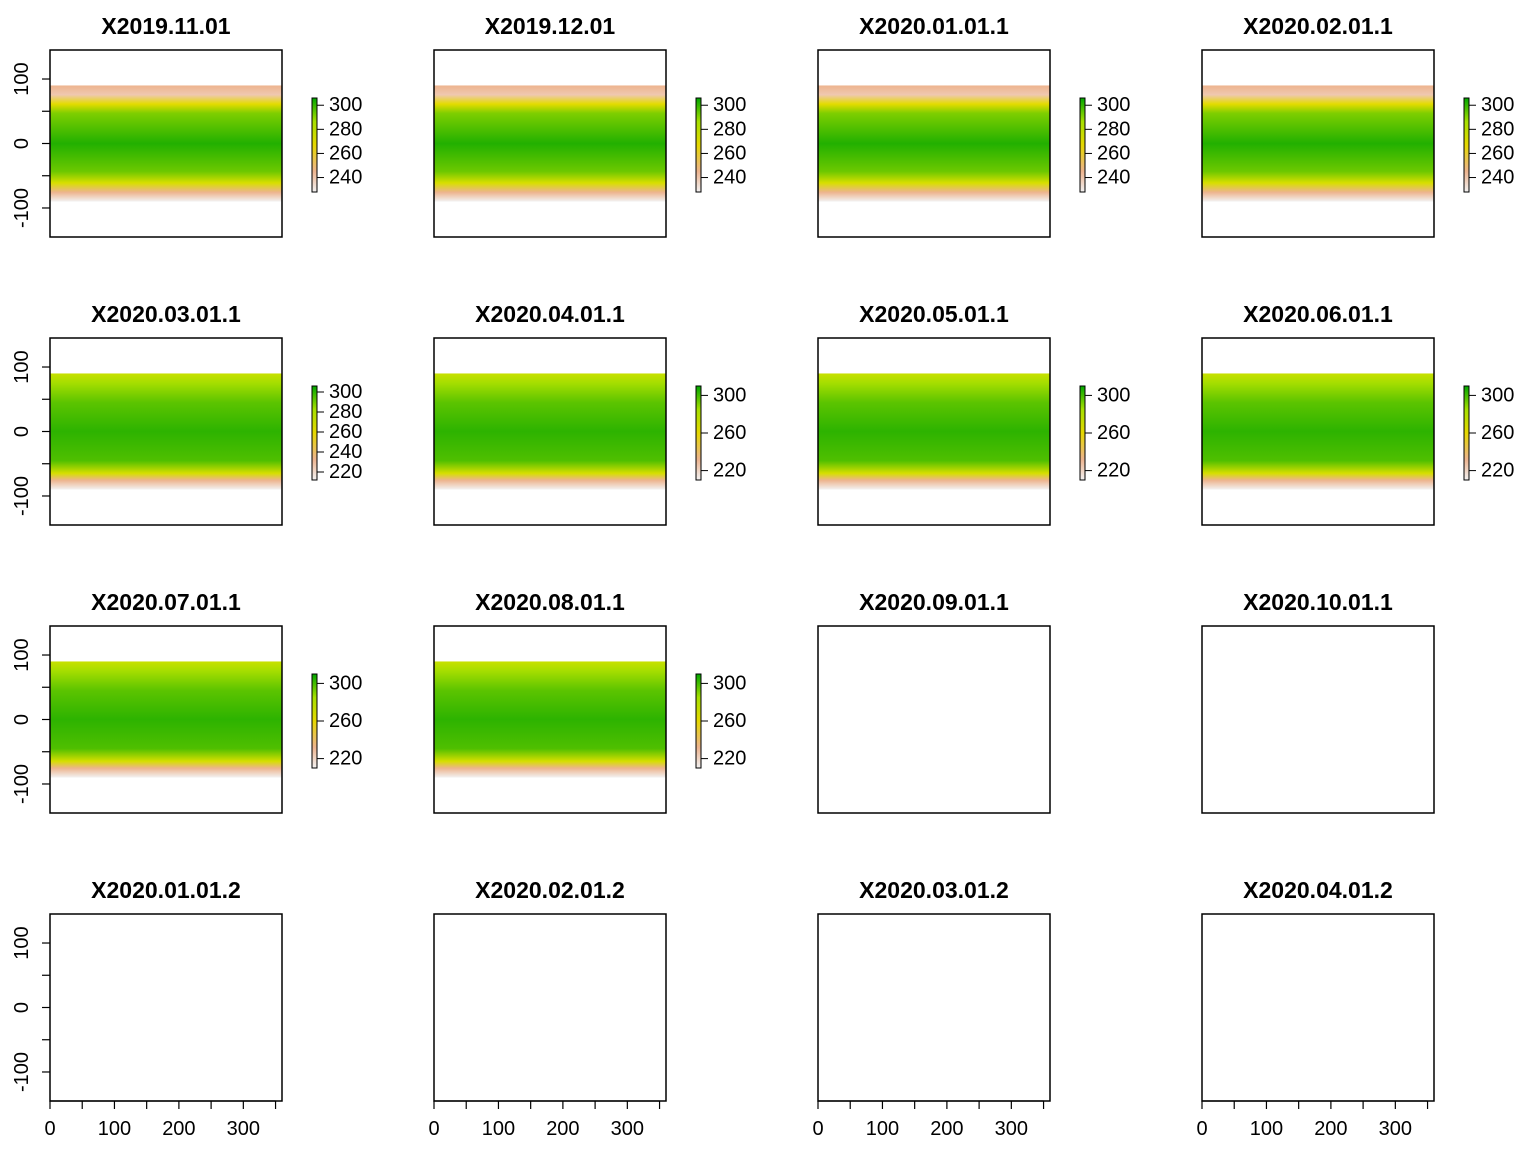 The image size is (1536, 1152). Describe the element at coordinates (1318, 314) in the screenshot. I see `panel-title: X2020.06.01.1` at that location.